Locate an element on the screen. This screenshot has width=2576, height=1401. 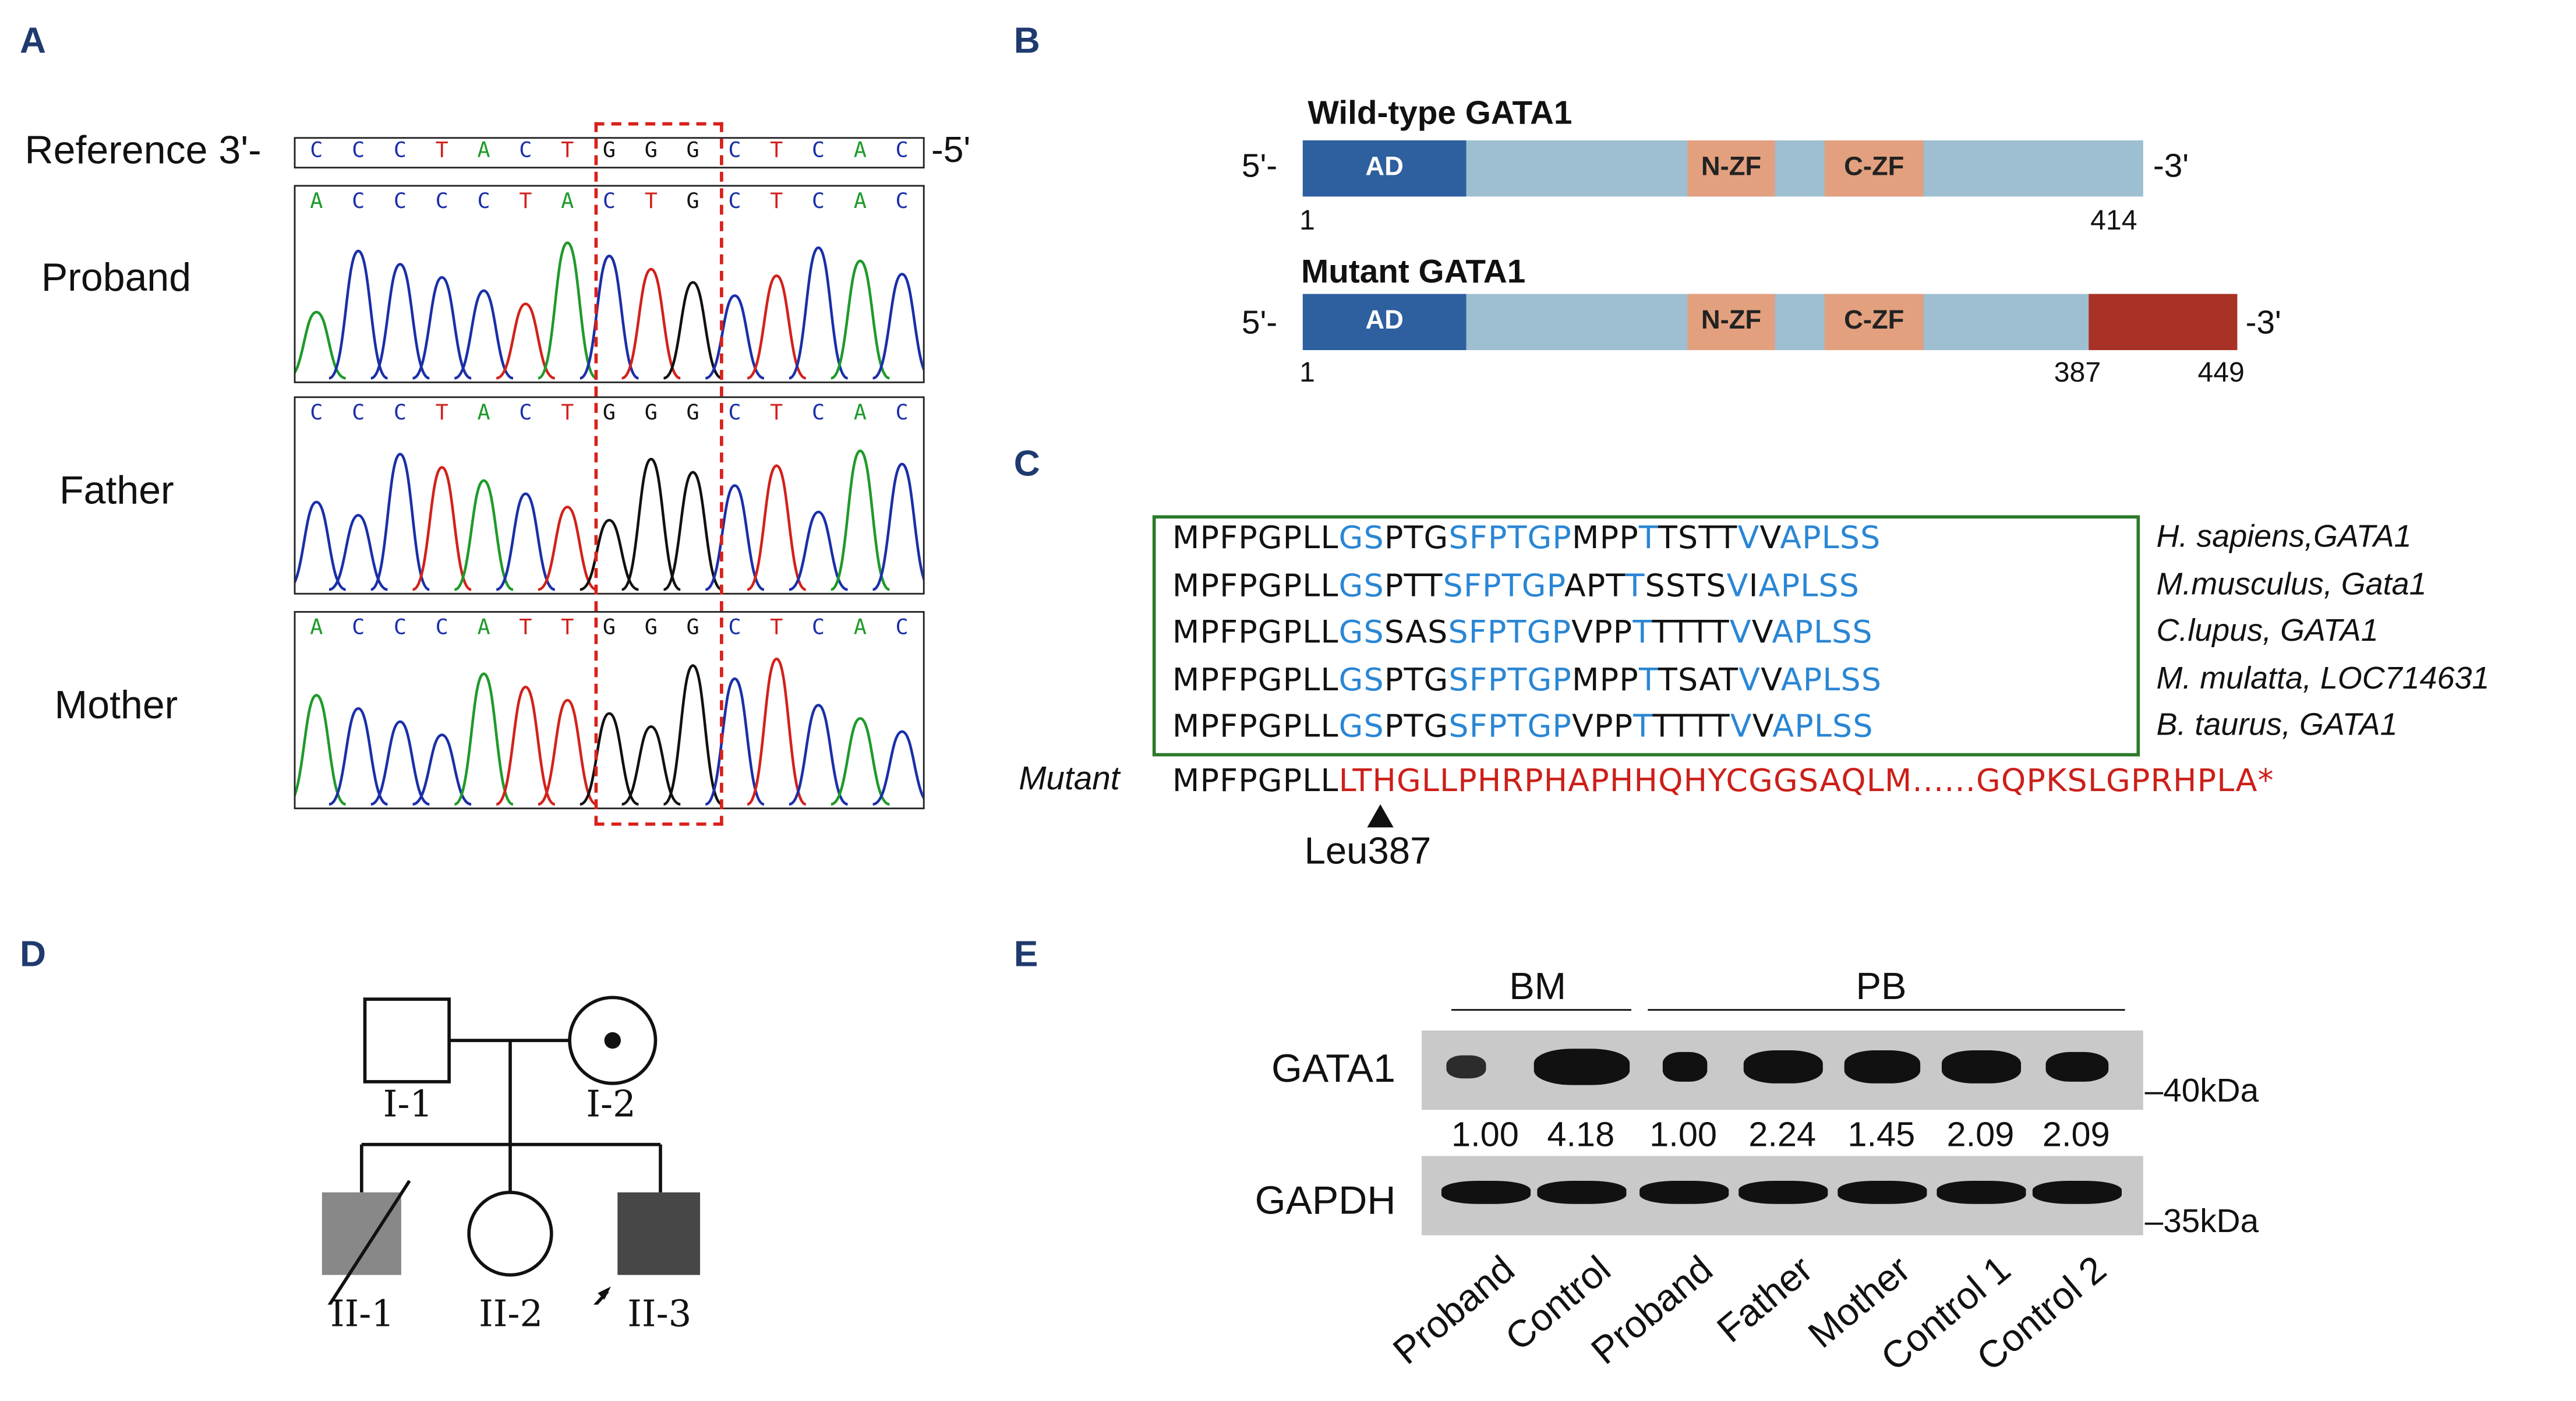
western-blot-gata1 is located at coordinates (1782, 1070).